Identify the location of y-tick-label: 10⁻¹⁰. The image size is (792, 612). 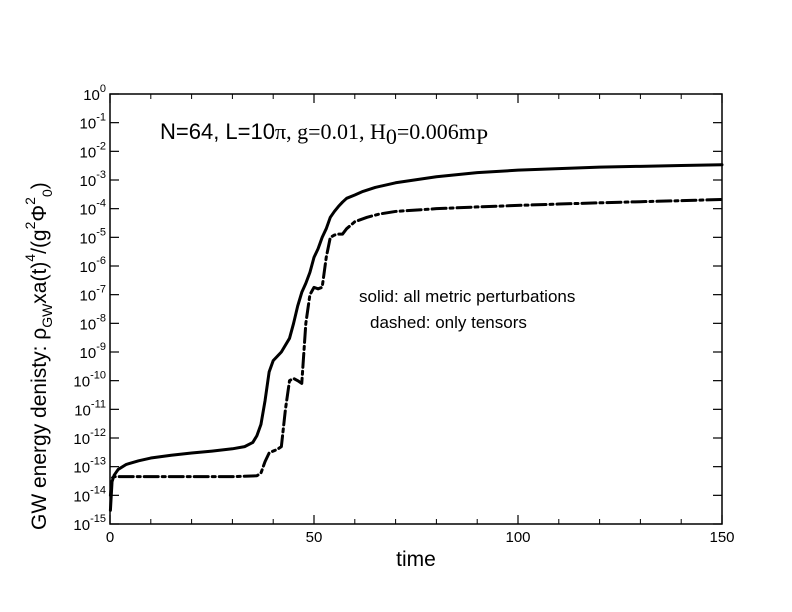
(89, 380).